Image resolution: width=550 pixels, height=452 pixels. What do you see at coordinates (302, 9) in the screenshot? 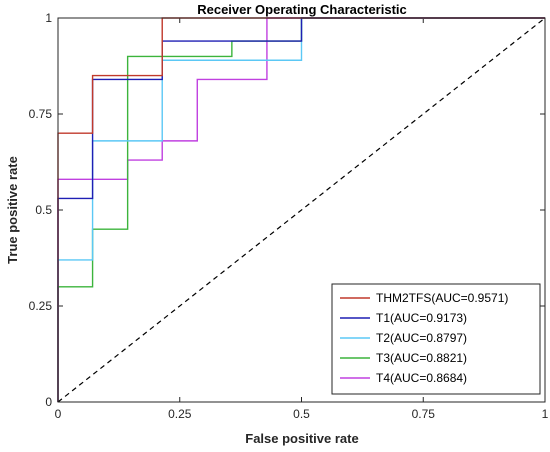
I see `chart-title: Receiver Operating Characteristic` at bounding box center [302, 9].